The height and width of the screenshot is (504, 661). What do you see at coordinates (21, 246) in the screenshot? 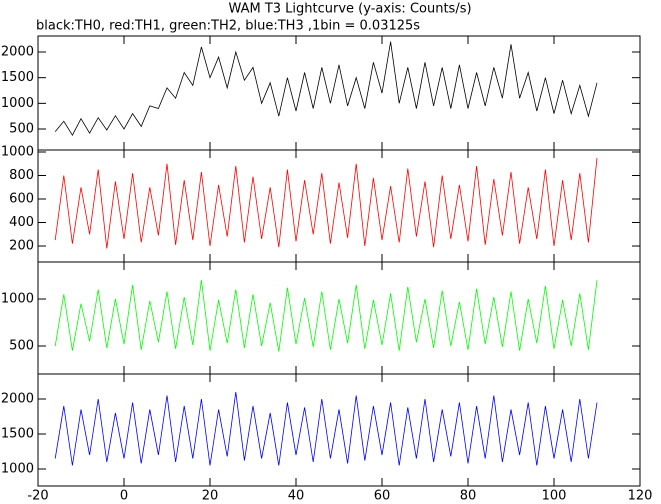
I see `y-tick-label: 200` at bounding box center [21, 246].